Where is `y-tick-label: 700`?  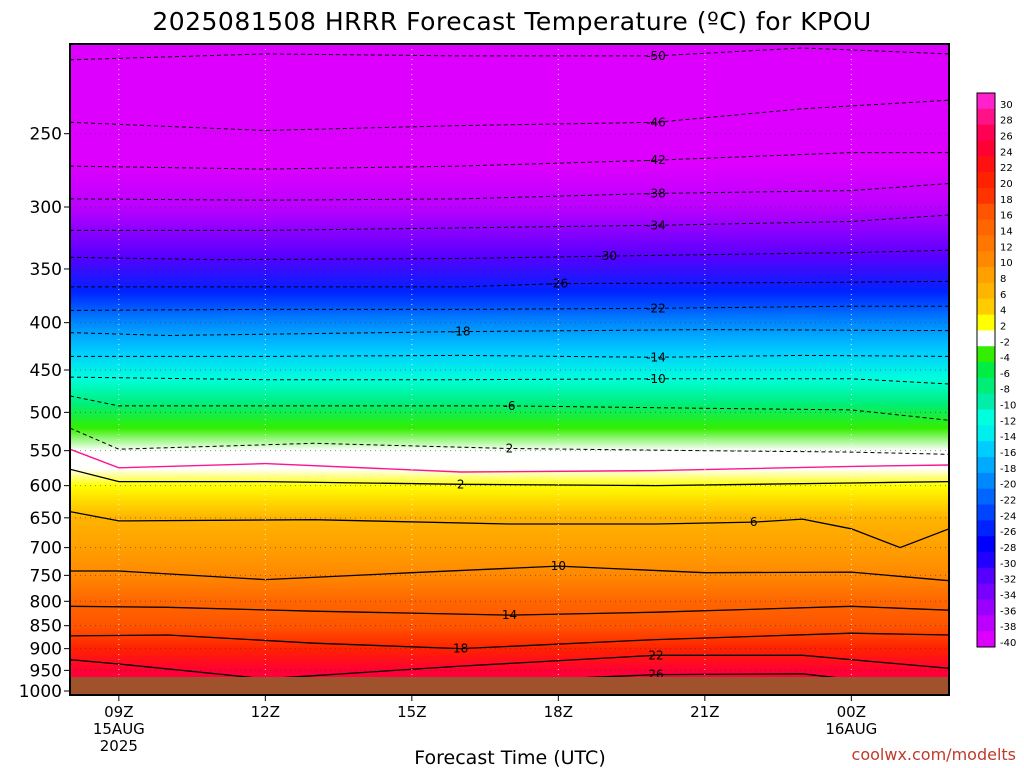
y-tick-label: 700 is located at coordinates (46, 549).